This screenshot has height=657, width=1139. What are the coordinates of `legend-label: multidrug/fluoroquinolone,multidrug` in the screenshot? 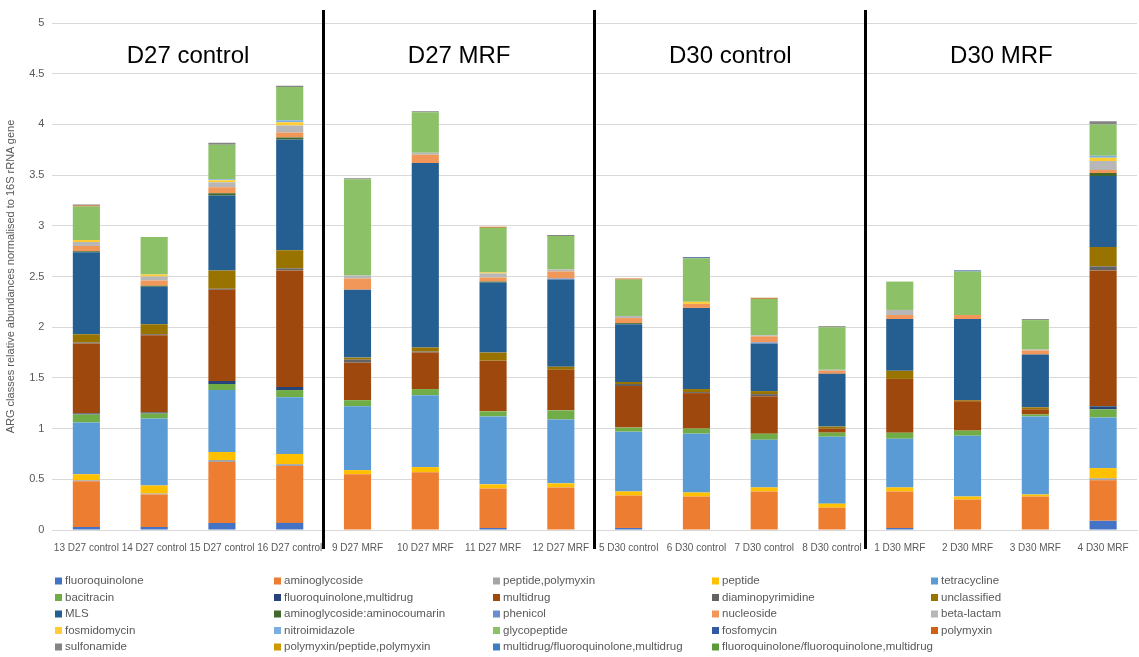 It's located at (593, 646).